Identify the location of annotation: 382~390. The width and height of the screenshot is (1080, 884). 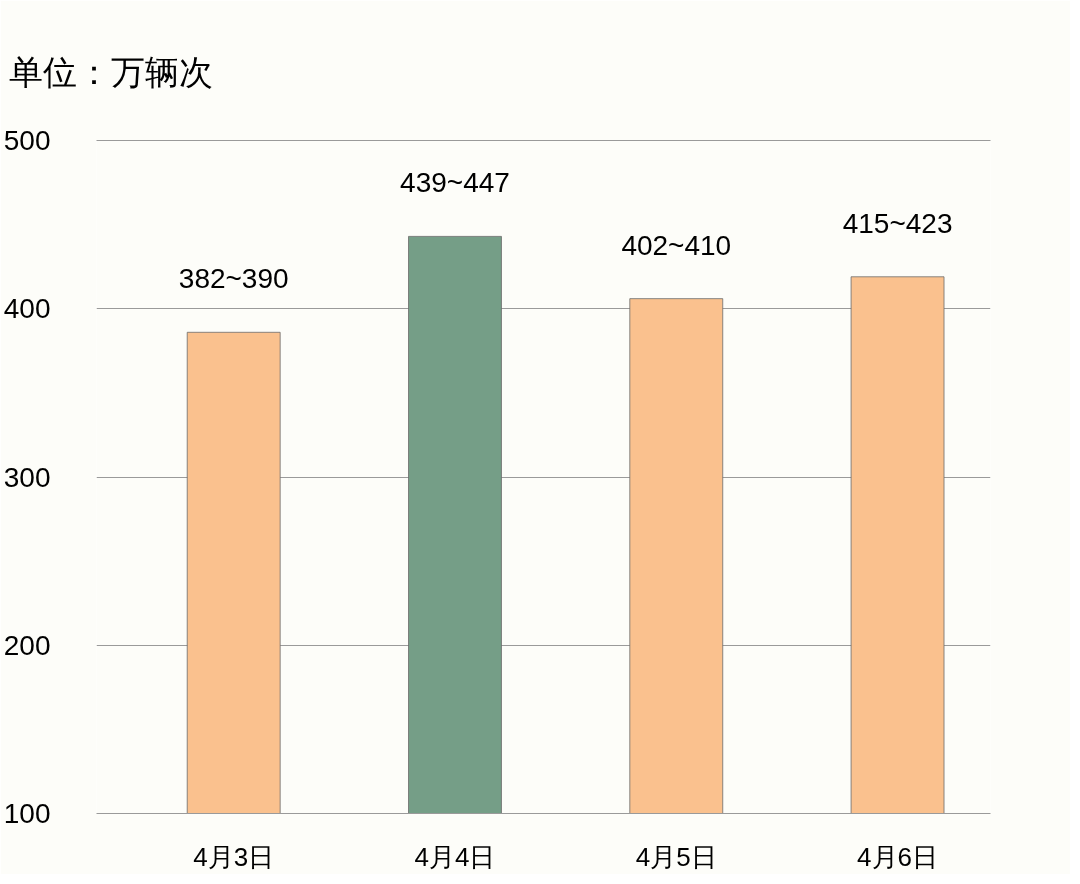
(233, 279).